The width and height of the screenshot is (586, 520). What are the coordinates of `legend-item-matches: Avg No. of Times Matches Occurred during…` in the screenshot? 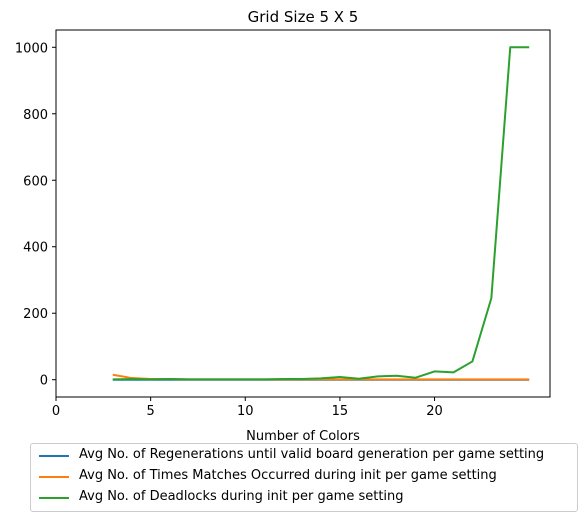 It's located at (304, 477).